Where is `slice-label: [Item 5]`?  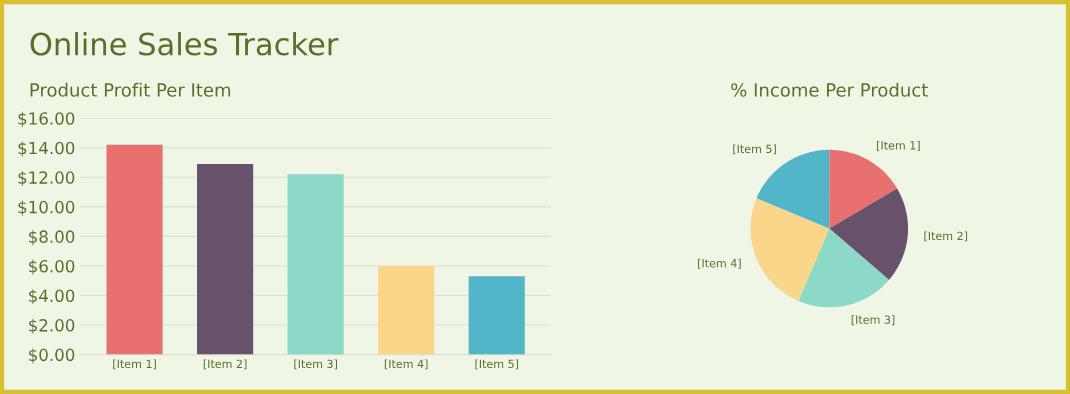
slice-label: [Item 5] is located at coordinates (754, 149).